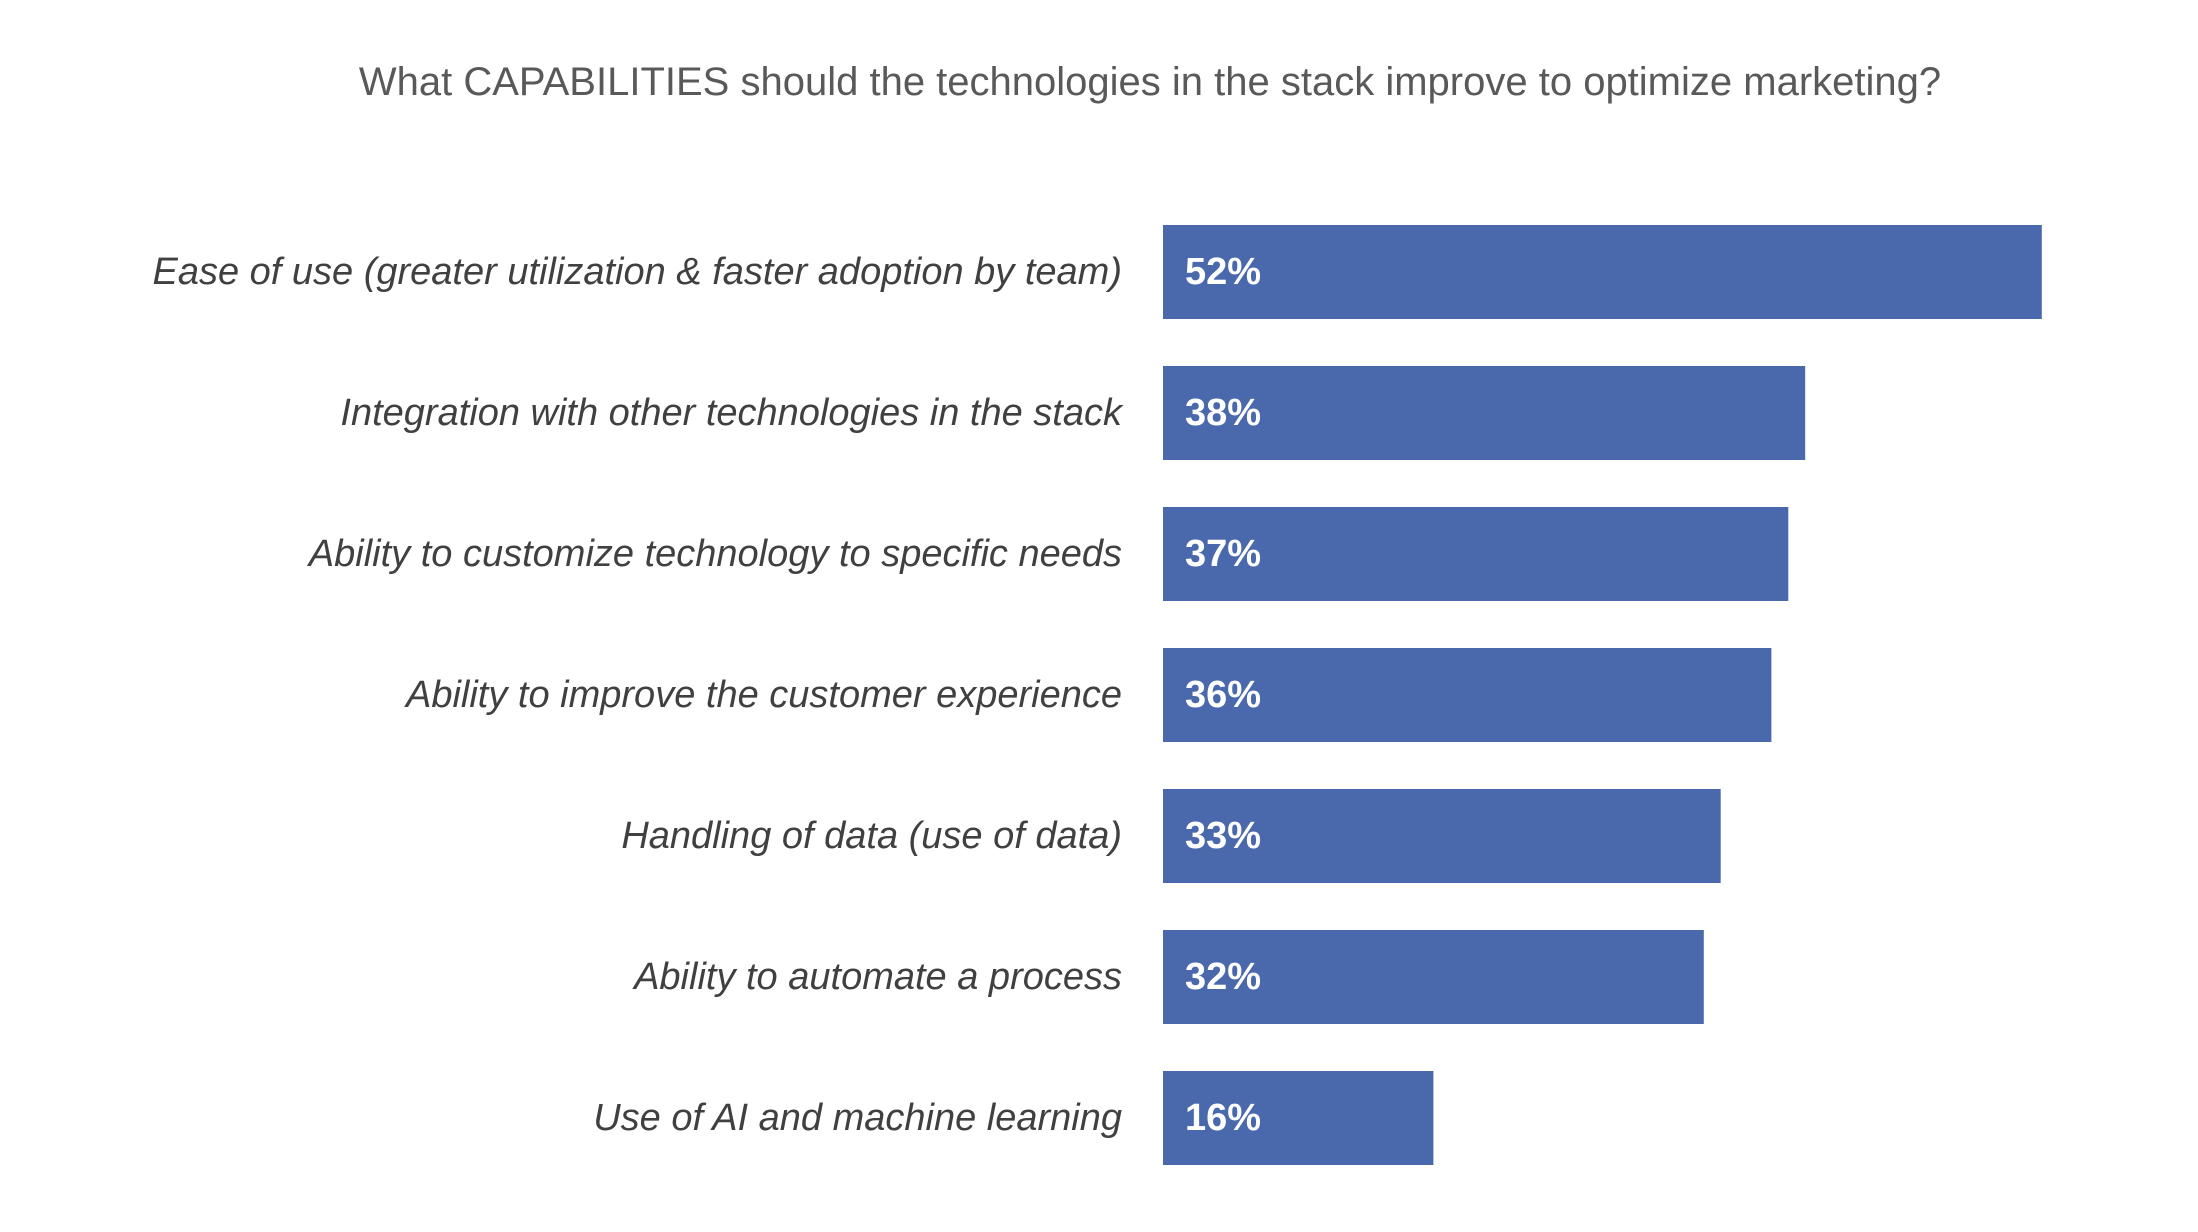 This screenshot has width=2198, height=1232. What do you see at coordinates (877, 977) in the screenshot?
I see `category-label: Ability to automate a process` at bounding box center [877, 977].